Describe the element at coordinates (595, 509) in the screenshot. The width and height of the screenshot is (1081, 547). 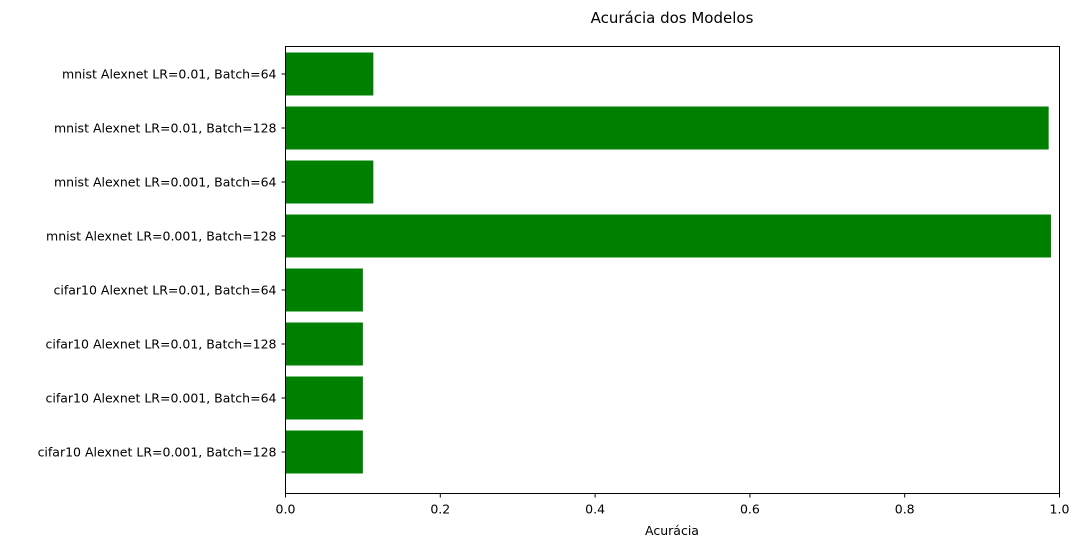
I see `x-tick-label: 0.4` at that location.